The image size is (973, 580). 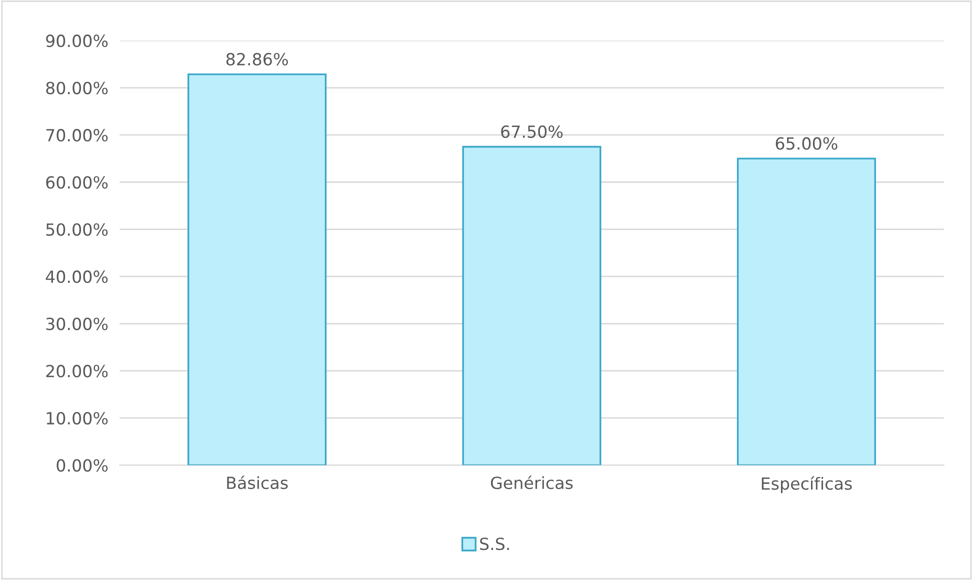 I want to click on x-tick-label: Genéricas, so click(x=531, y=483).